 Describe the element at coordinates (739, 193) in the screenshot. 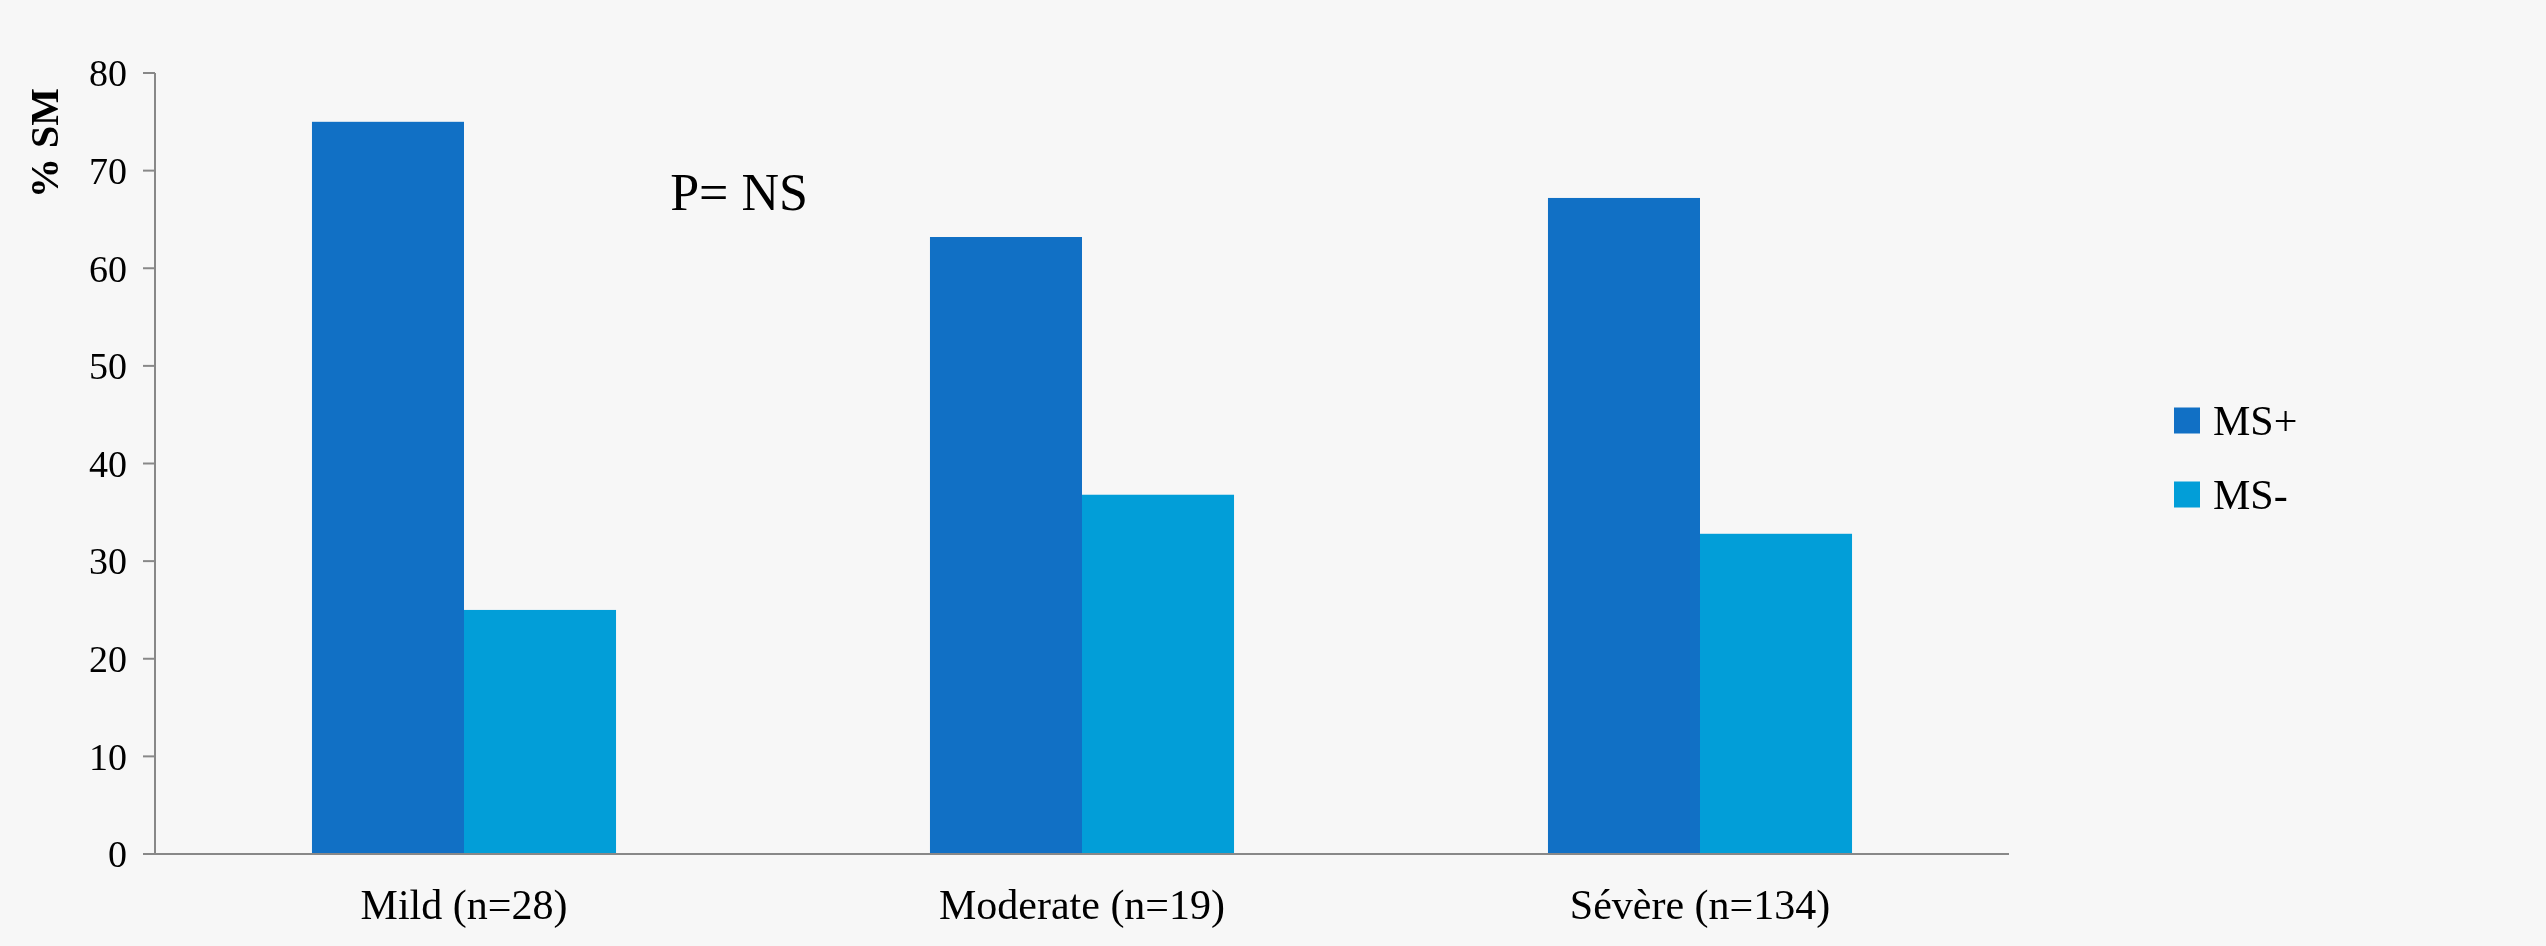

I see `annotation: P= NS` at that location.